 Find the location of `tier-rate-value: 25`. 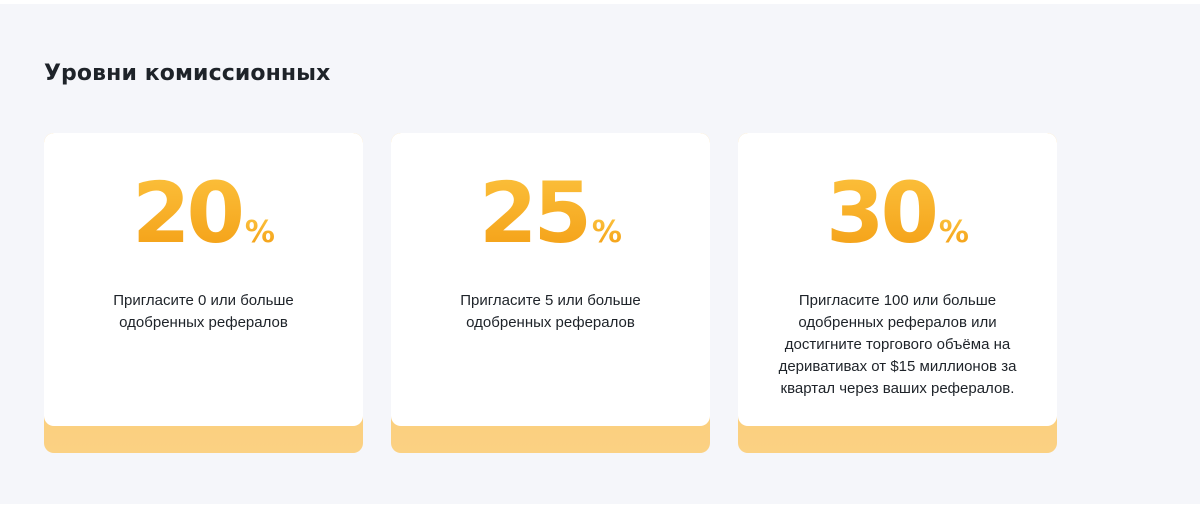

tier-rate-value: 25 is located at coordinates (535, 213).